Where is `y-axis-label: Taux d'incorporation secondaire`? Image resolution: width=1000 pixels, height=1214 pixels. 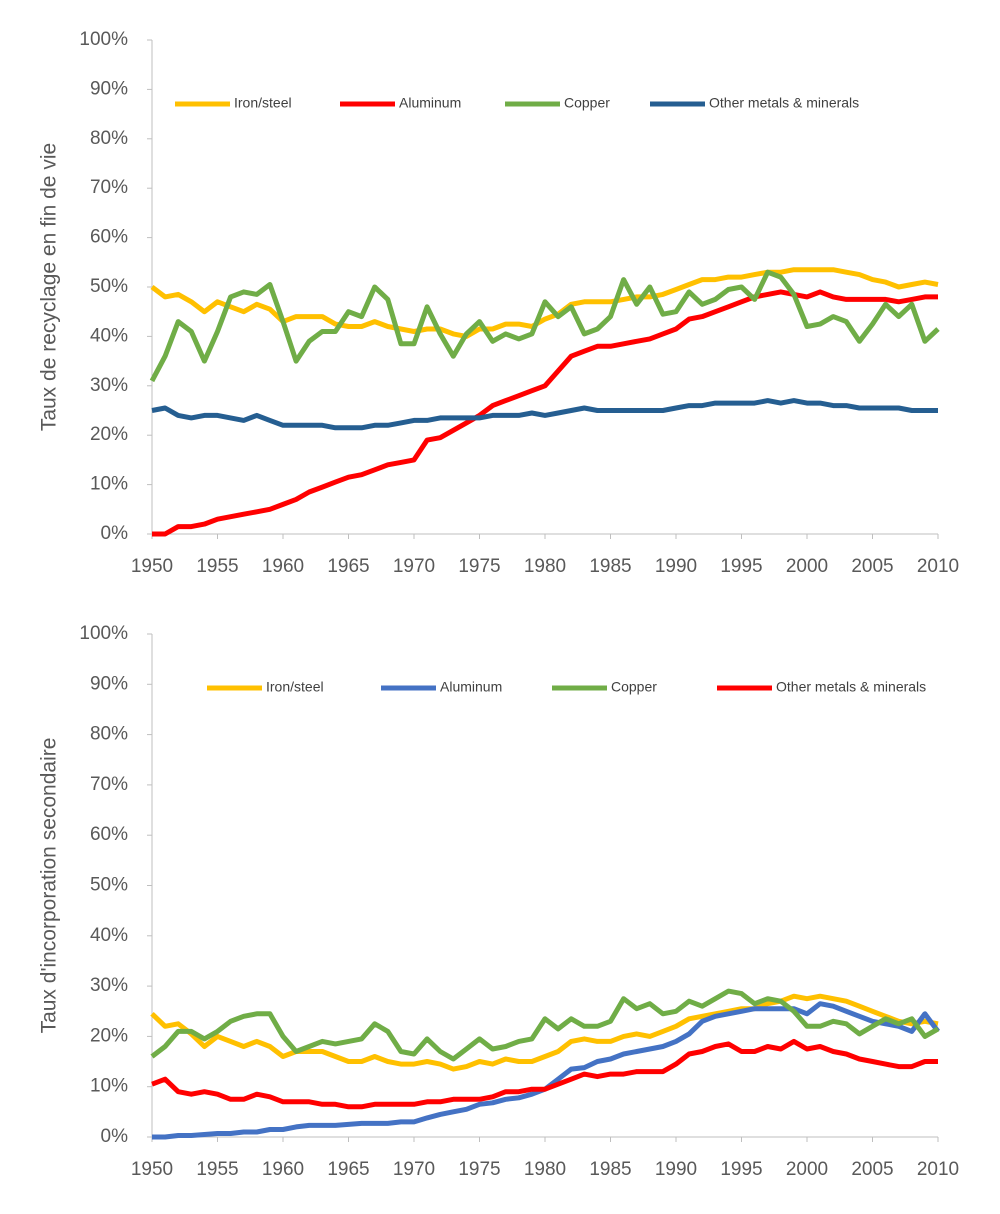 y-axis-label: Taux d'incorporation secondaire is located at coordinates (49, 886).